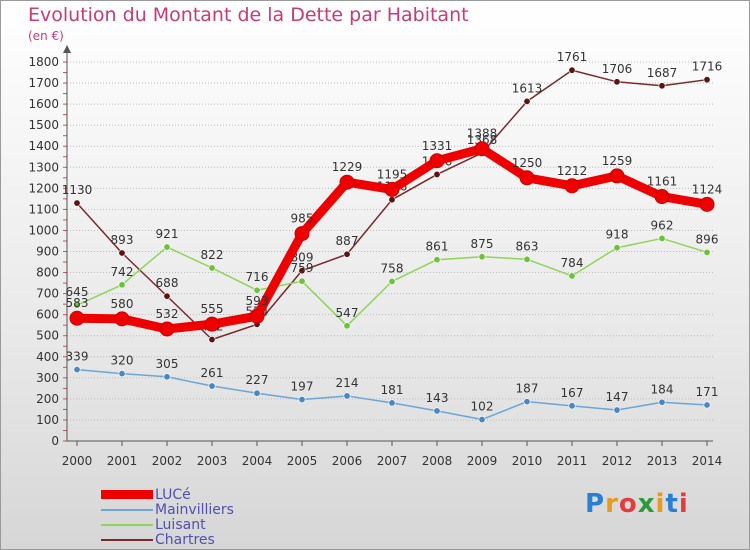  I want to click on data-label: 896, so click(707, 239).